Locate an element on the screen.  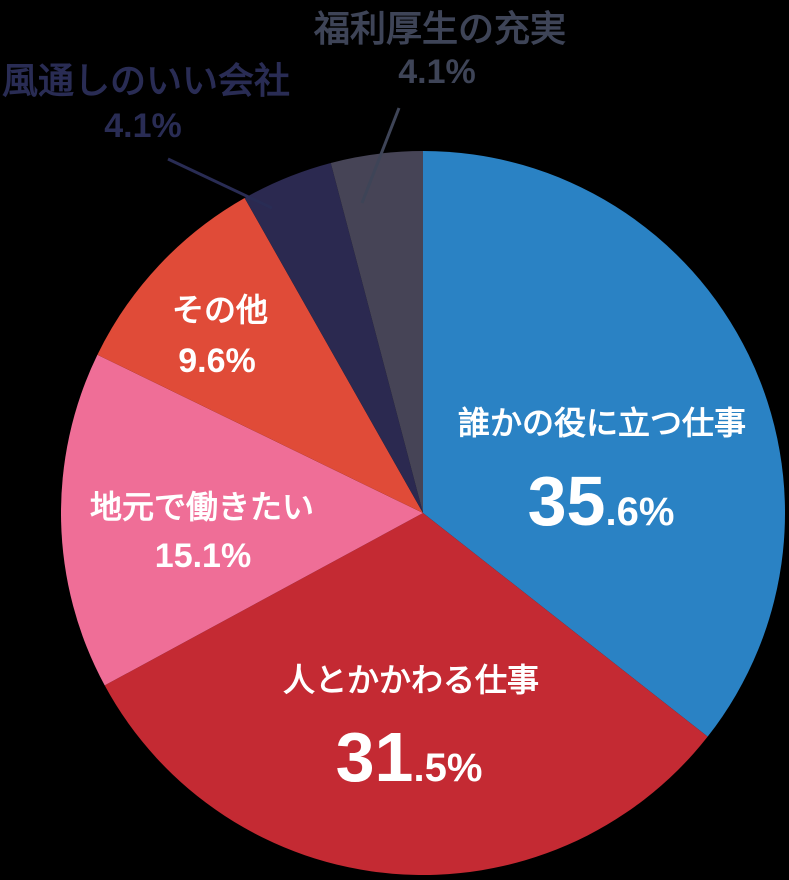
slice-value-helpful-work: 35.6% is located at coordinates (601, 501).